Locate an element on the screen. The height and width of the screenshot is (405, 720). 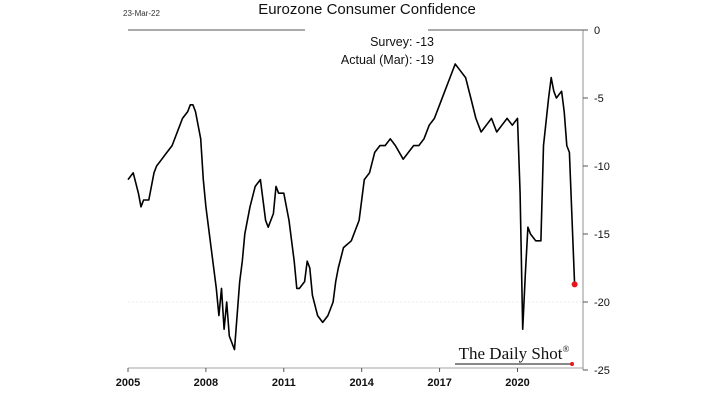
y-tick-label: -5 is located at coordinates (599, 99).